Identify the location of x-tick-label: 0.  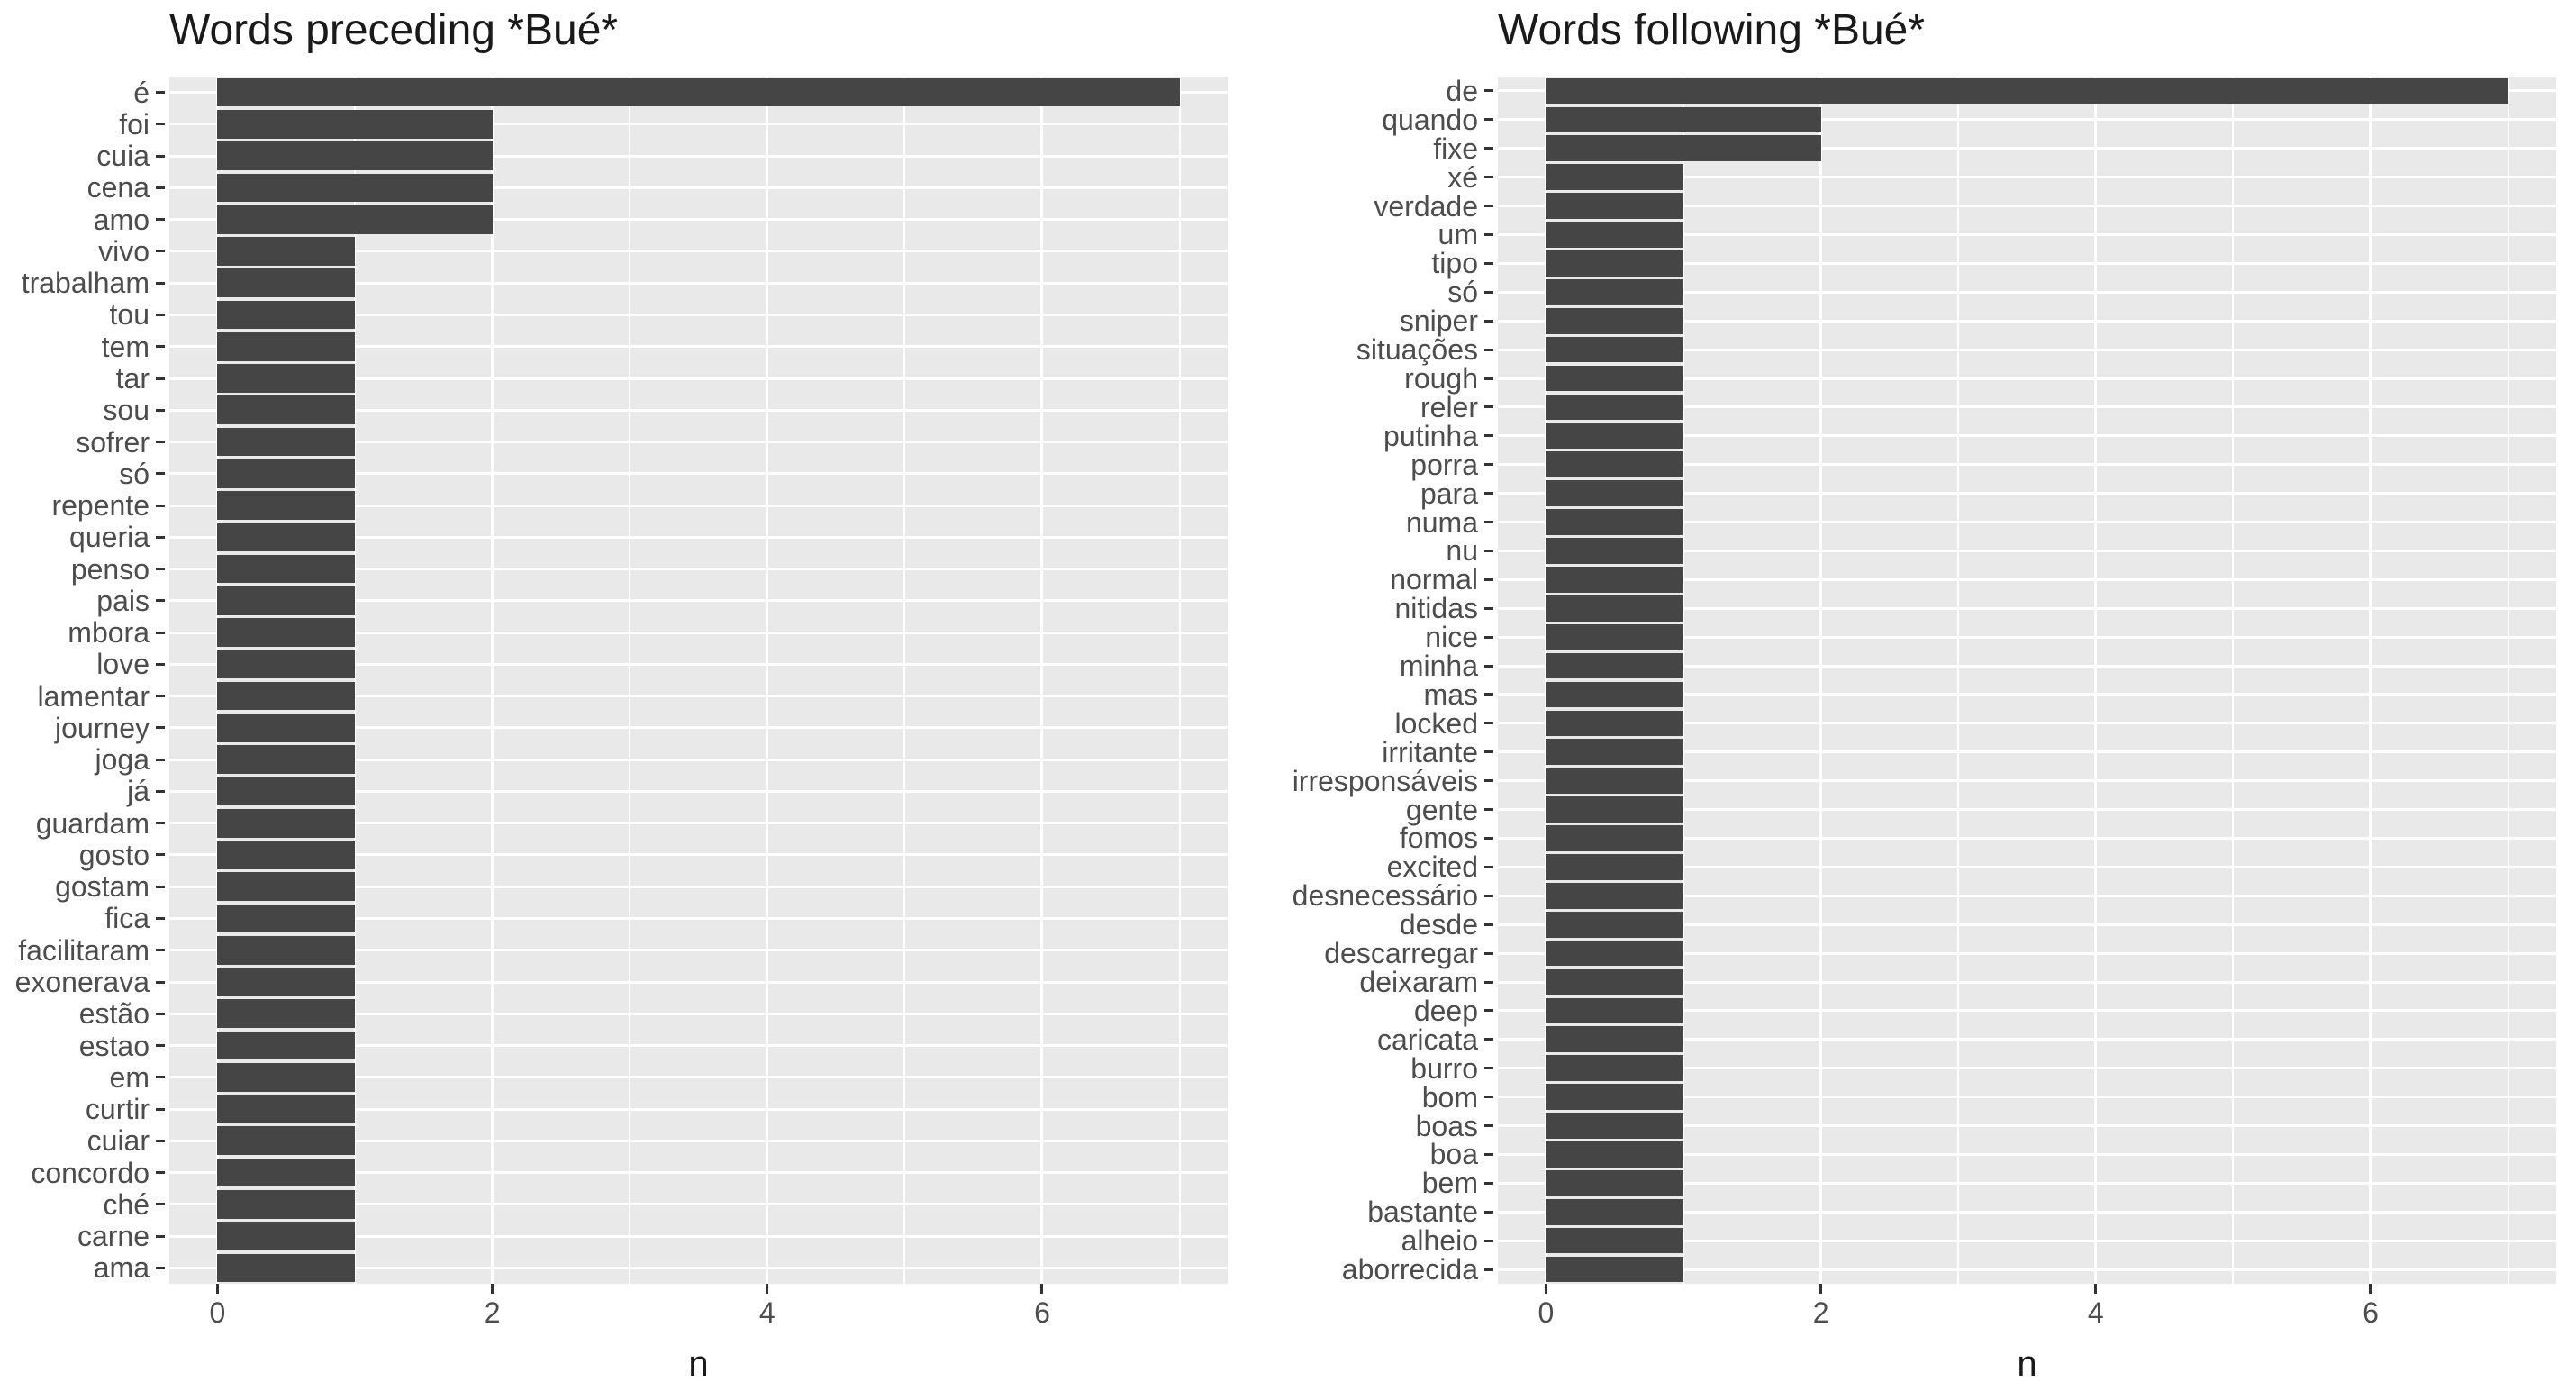
(217, 1313).